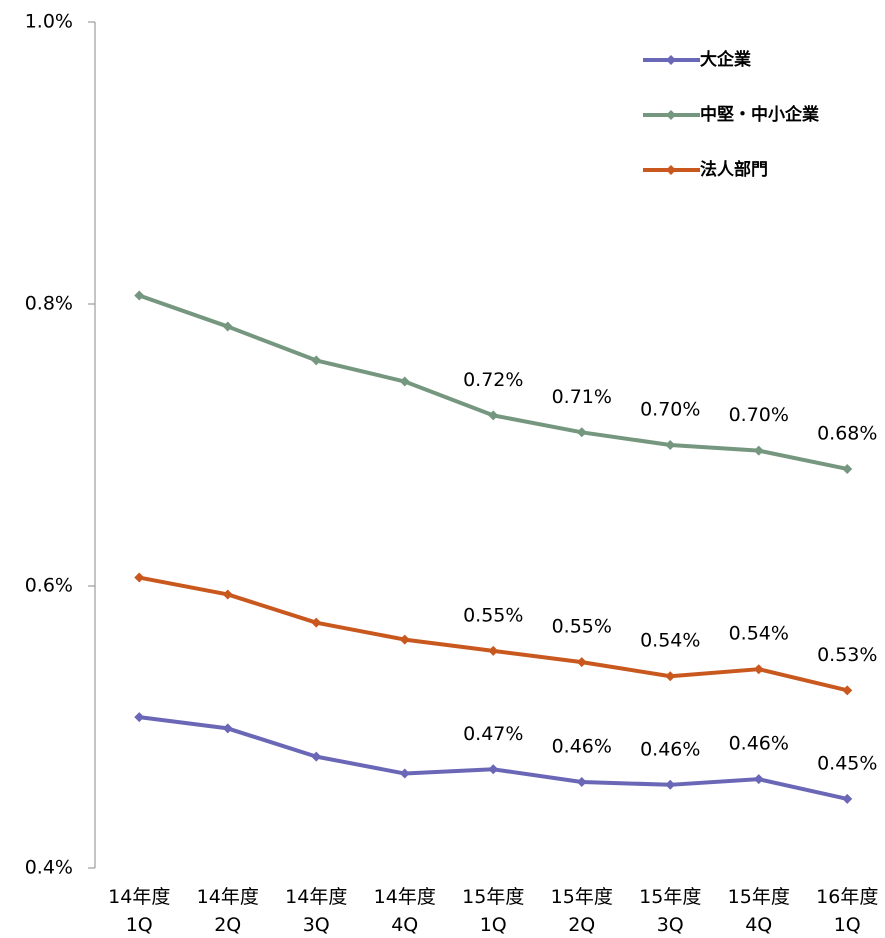 Image resolution: width=885 pixels, height=938 pixels. What do you see at coordinates (228, 911) in the screenshot?
I see `x-tick-label: 14年度 2Q` at bounding box center [228, 911].